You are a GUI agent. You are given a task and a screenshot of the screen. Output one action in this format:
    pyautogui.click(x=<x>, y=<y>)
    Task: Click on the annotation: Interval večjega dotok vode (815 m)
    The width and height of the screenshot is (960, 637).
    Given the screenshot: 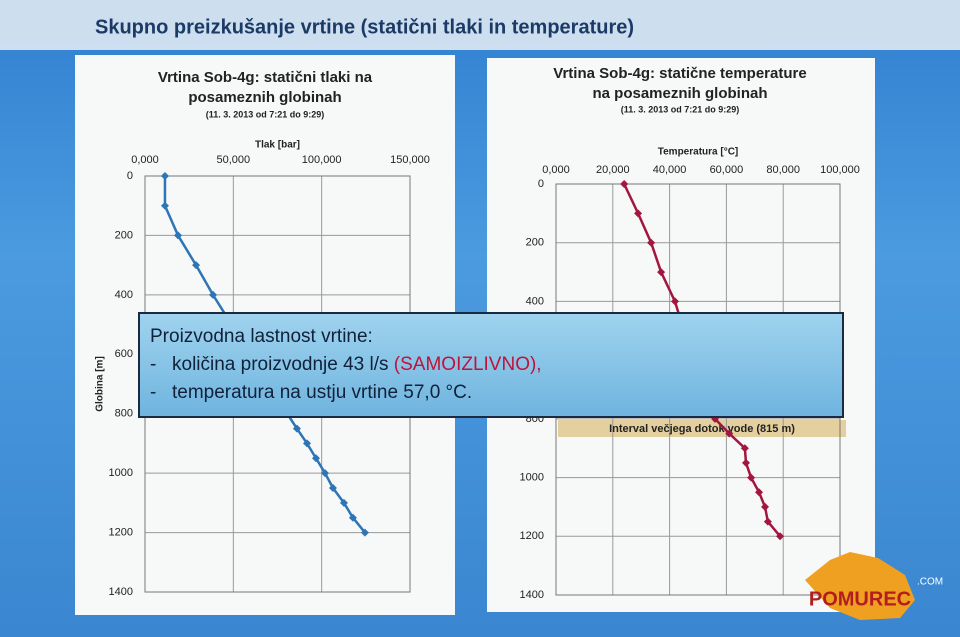 What is the action you would take?
    pyautogui.click(x=702, y=429)
    